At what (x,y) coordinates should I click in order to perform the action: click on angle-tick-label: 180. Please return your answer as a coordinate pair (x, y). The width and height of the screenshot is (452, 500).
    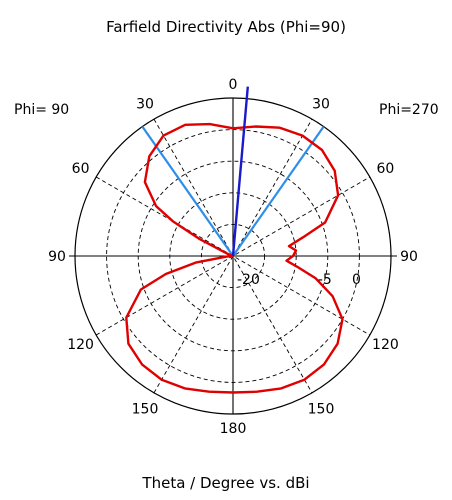
    Looking at the image, I should click on (233, 429).